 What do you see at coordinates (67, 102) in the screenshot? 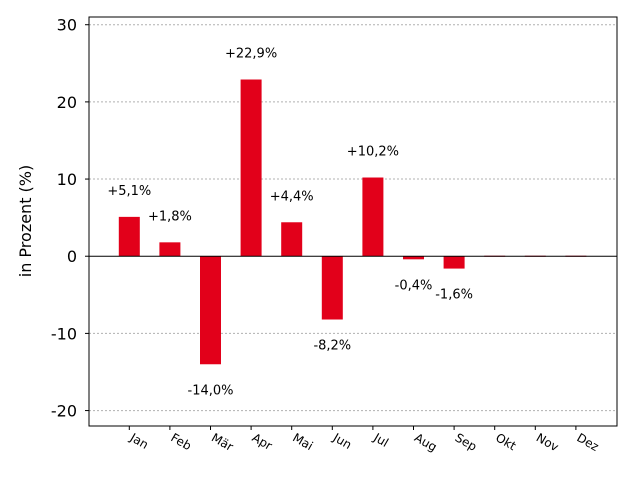
I see `y-tick-label: 20` at bounding box center [67, 102].